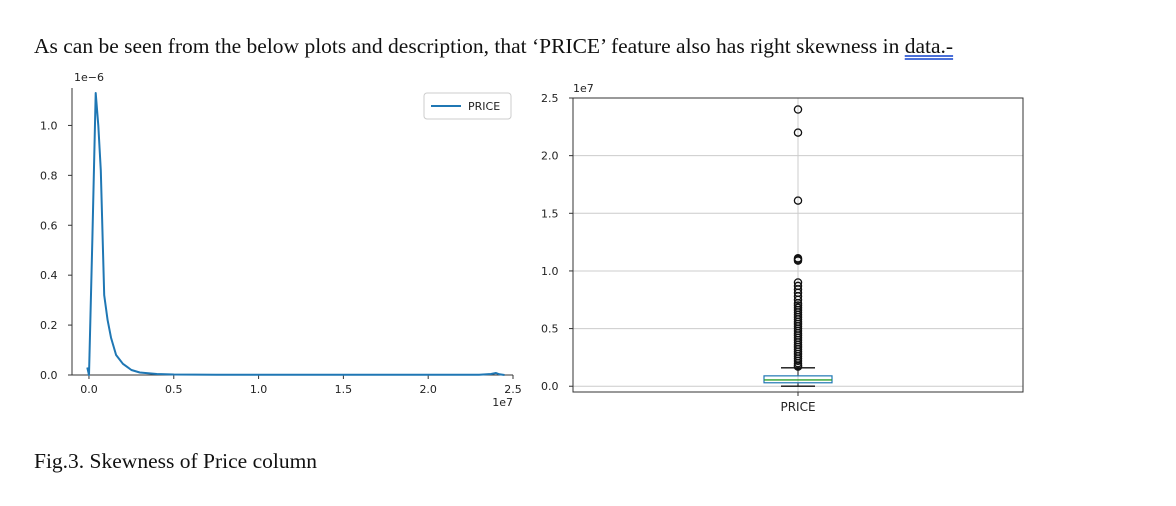 The width and height of the screenshot is (1176, 506). What do you see at coordinates (484, 106) in the screenshot?
I see `kde-legend-label: PRICE` at bounding box center [484, 106].